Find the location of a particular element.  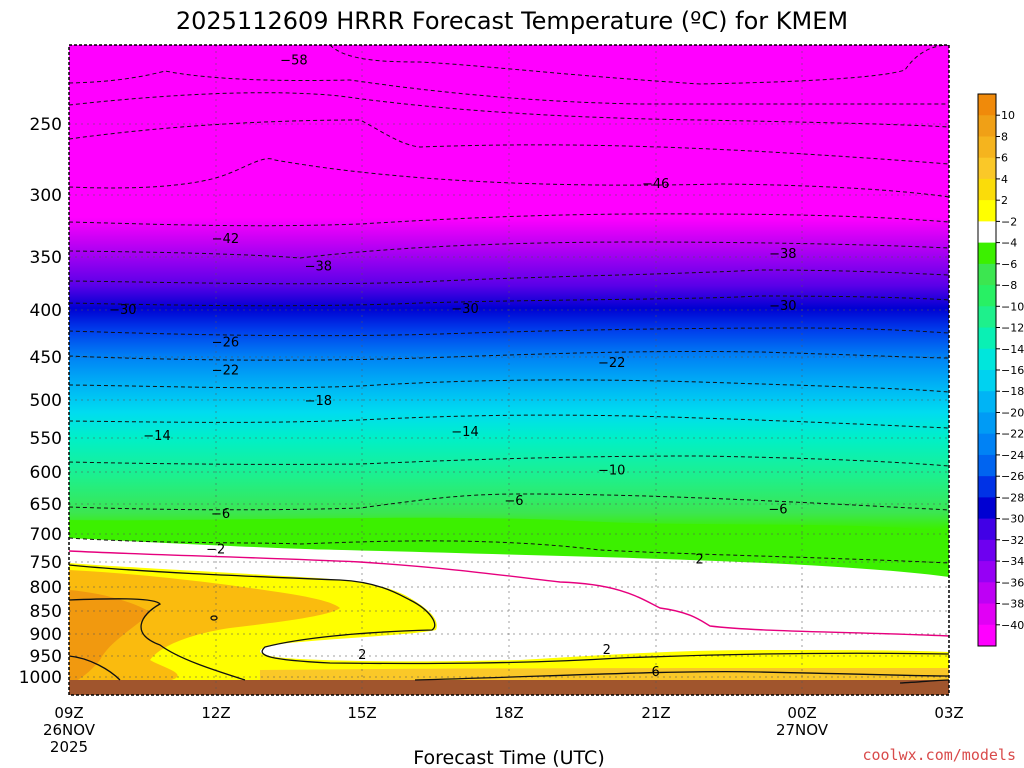

colorbar-label: 2 is located at coordinates (1004, 200).